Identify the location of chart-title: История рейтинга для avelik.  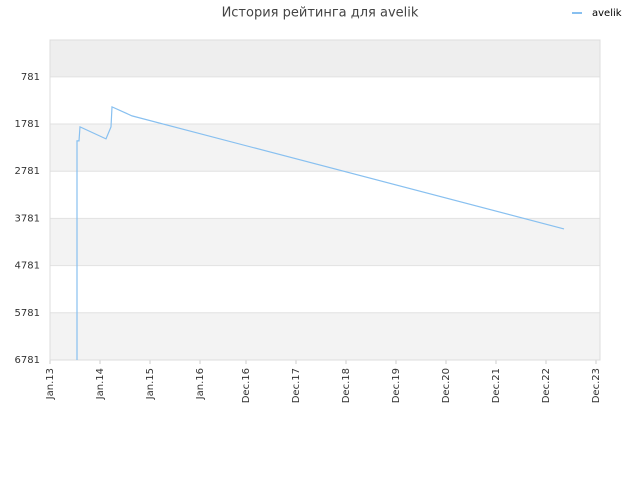
(320, 13).